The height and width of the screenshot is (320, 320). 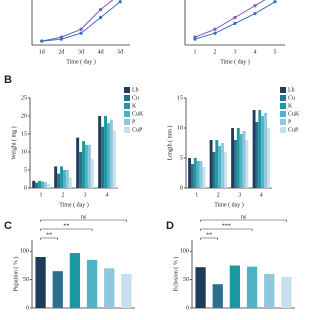 What do you see at coordinates (290, 122) in the screenshot?
I see `legend-label: P` at bounding box center [290, 122].